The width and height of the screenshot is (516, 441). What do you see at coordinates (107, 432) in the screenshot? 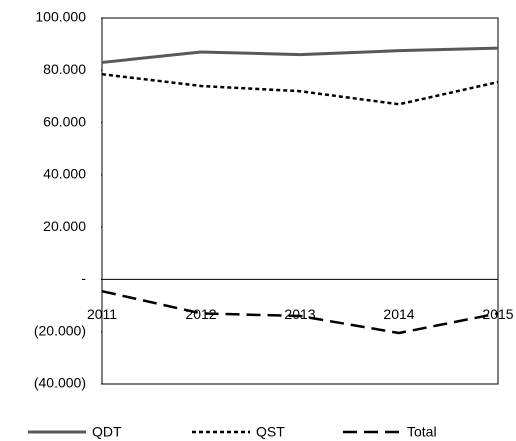
I see `legend-label: QDT` at bounding box center [107, 432].